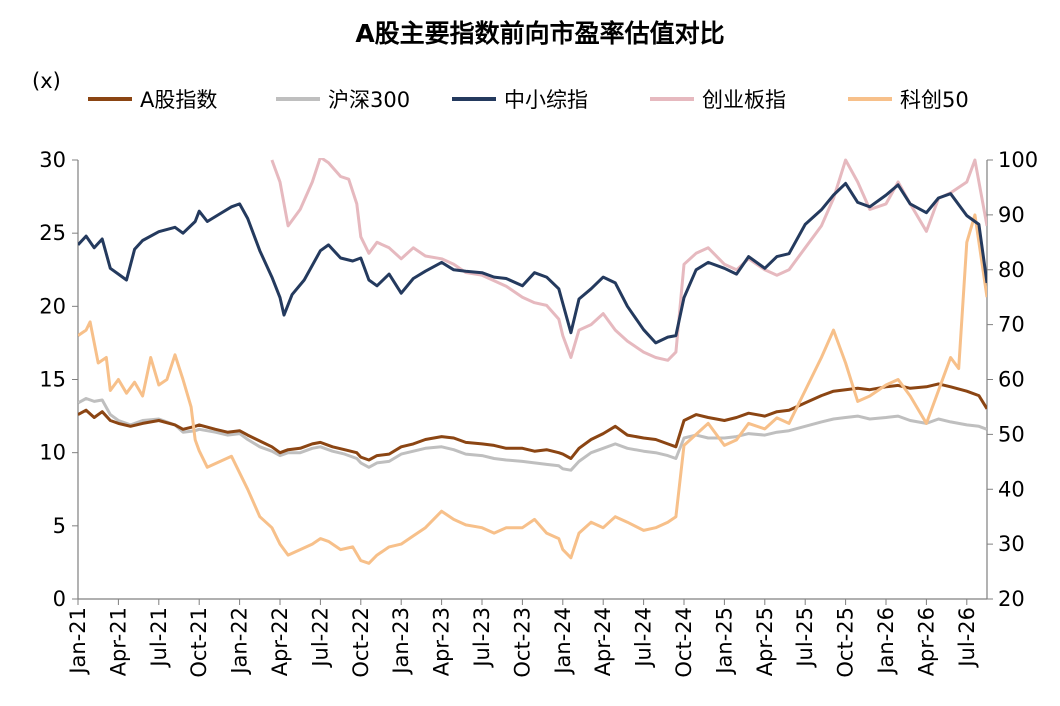  Describe the element at coordinates (52, 233) in the screenshot. I see `left-y-tick-label: 25` at that location.